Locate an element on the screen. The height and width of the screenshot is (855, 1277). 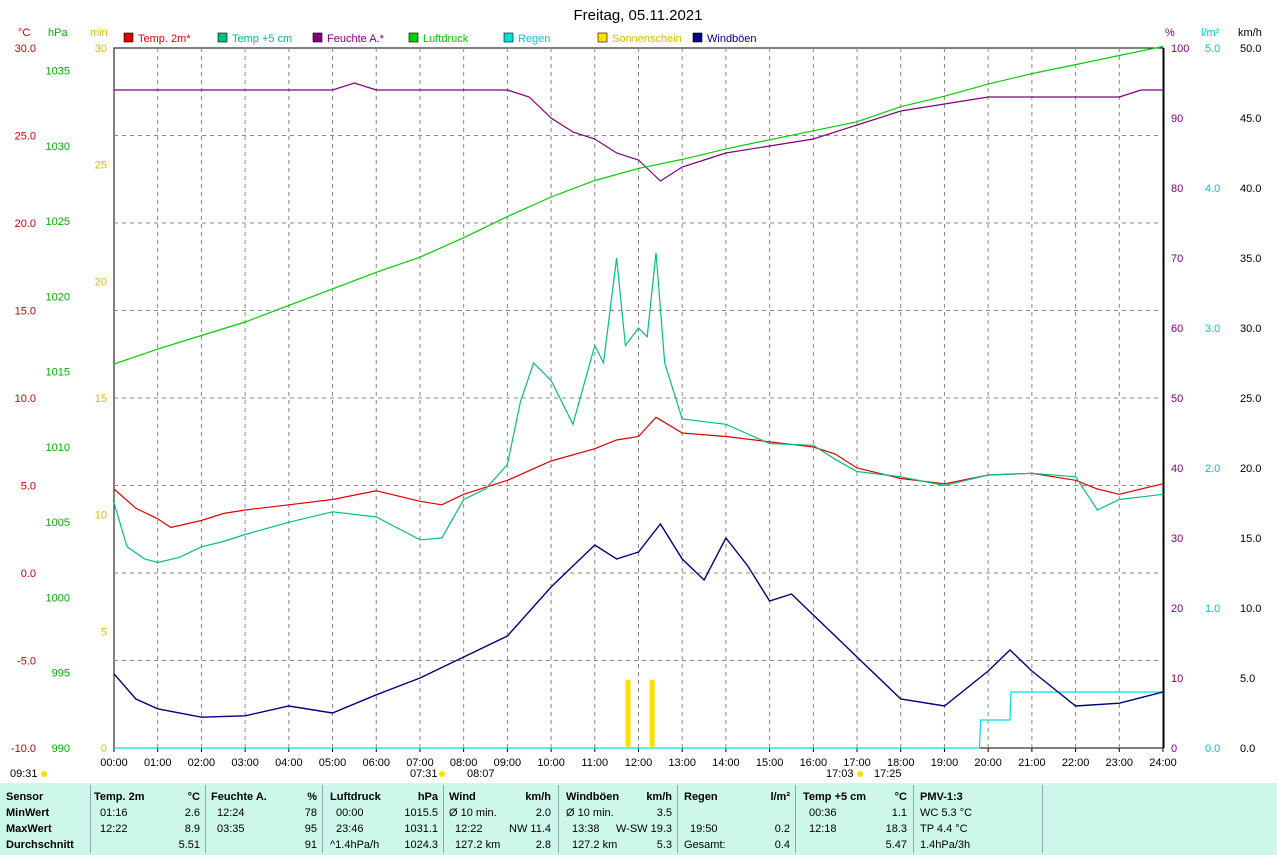
tick-time: 03:00 is located at coordinates (245, 763).